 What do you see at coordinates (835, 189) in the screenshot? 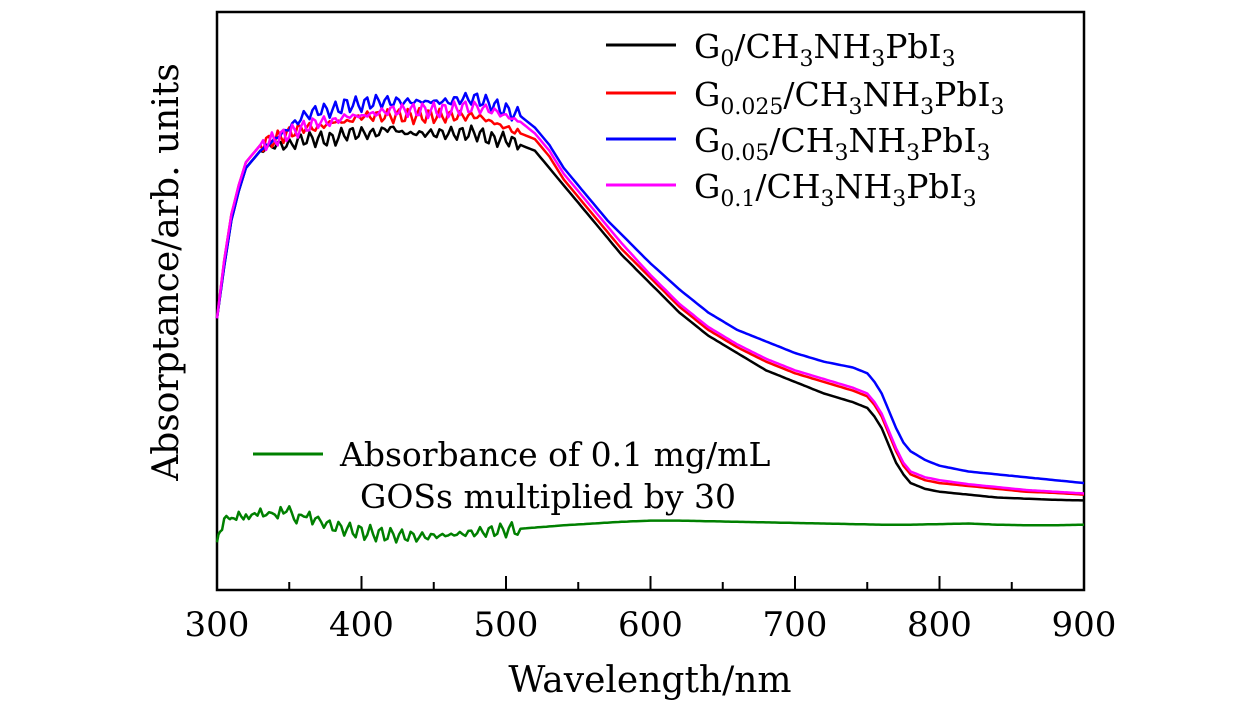
I see `legend-label-3: G0.1/CH3NH3PbI3` at bounding box center [835, 189].